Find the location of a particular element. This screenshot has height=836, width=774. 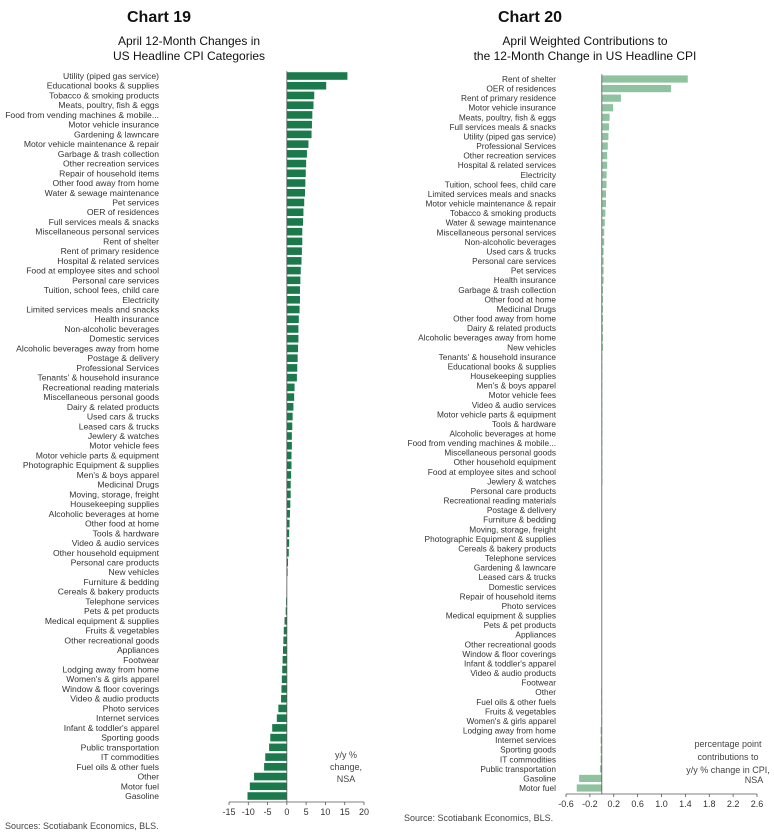

category-label: Limited services meals and snacks is located at coordinates (492, 194).